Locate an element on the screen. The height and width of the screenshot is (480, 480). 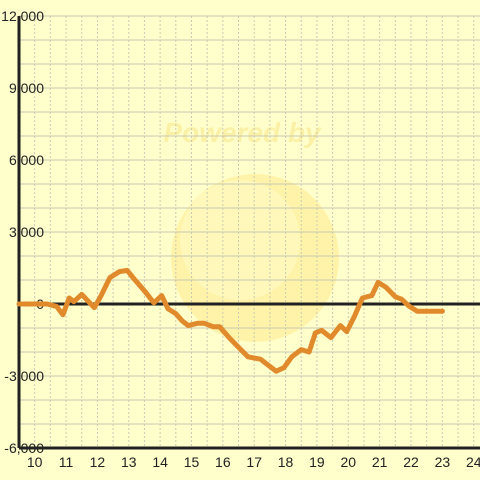
y-tick-label: 3,000 is located at coordinates (26, 232).